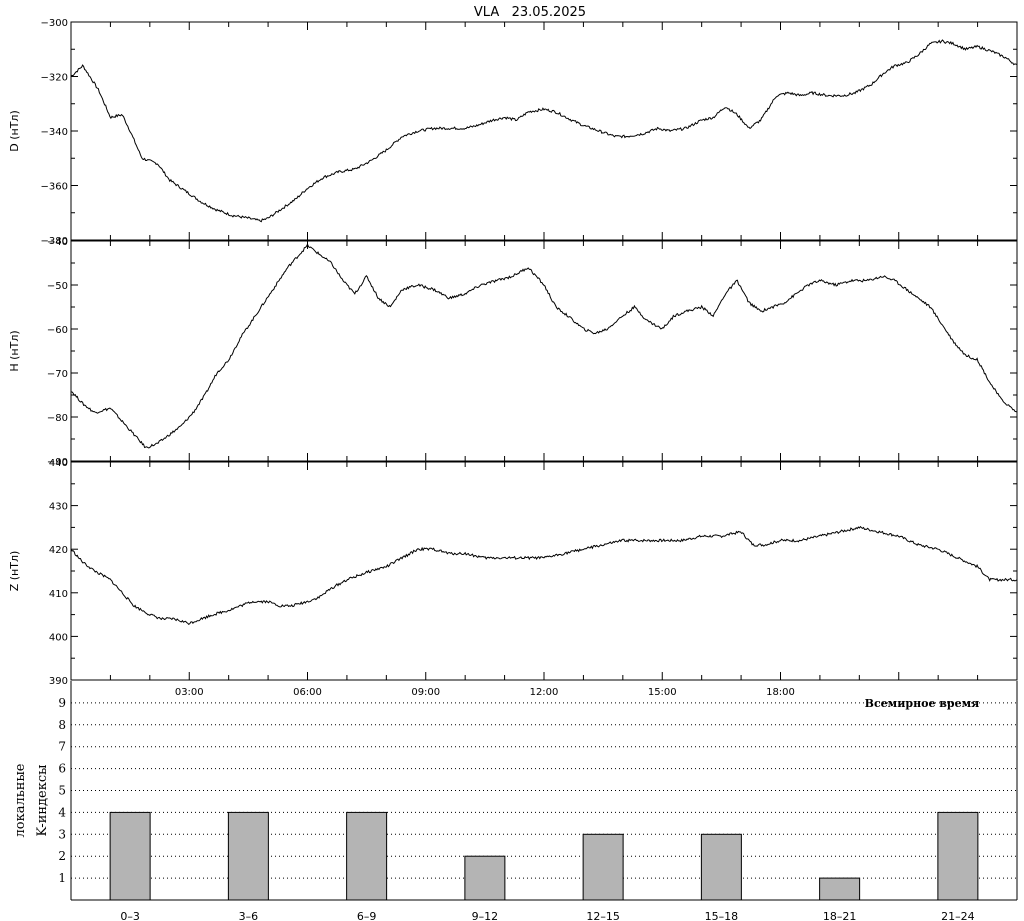 This screenshot has height=921, width=1024. I want to click on time-tick-label: 12:00, so click(544, 692).